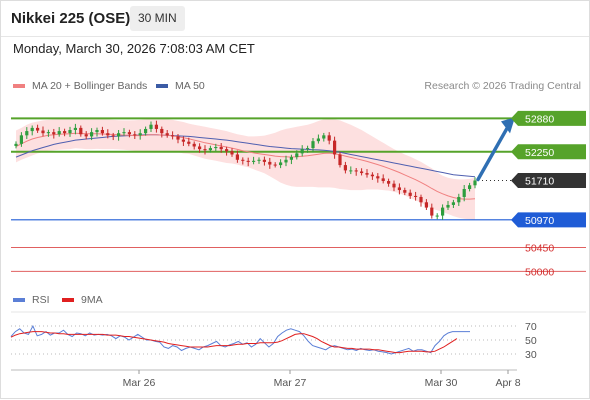 The width and height of the screenshot is (590, 400). Describe the element at coordinates (134, 48) in the screenshot. I see `chart-datetime: Monday, March 30, 2026 7:08:03 AM CET` at that location.